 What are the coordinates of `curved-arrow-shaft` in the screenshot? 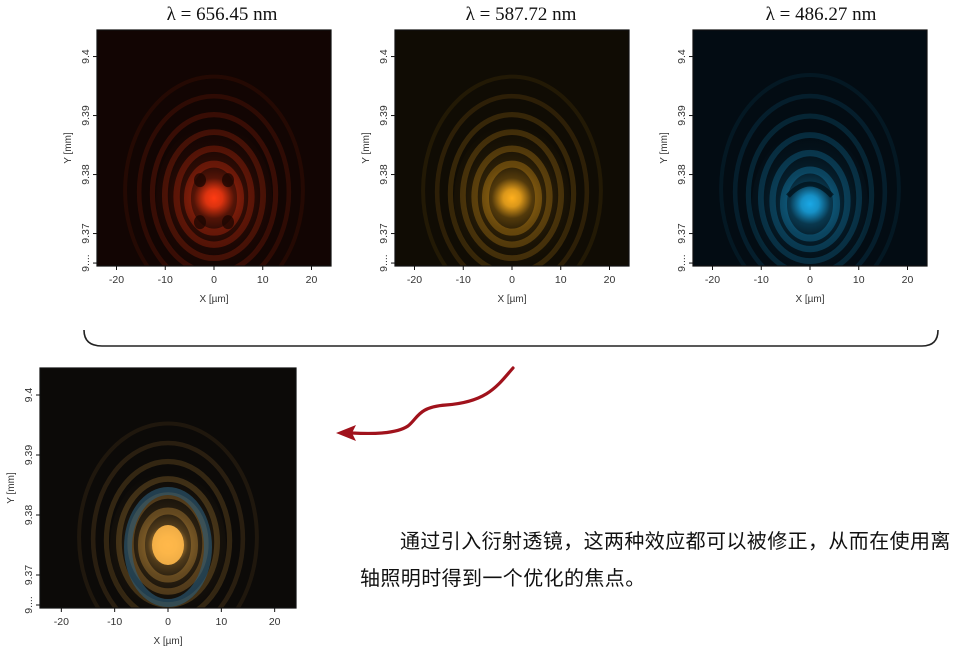 It's located at (432, 401).